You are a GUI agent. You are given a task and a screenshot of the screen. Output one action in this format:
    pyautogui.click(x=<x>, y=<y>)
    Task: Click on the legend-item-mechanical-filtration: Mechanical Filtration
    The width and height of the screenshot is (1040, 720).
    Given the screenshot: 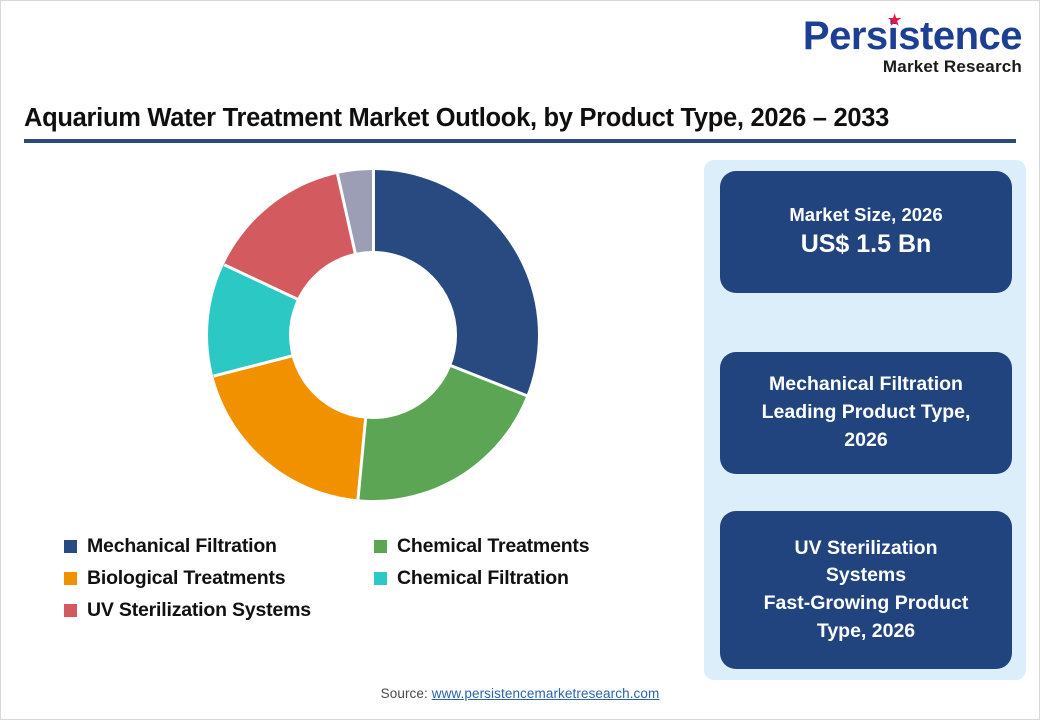 What is the action you would take?
    pyautogui.click(x=219, y=546)
    